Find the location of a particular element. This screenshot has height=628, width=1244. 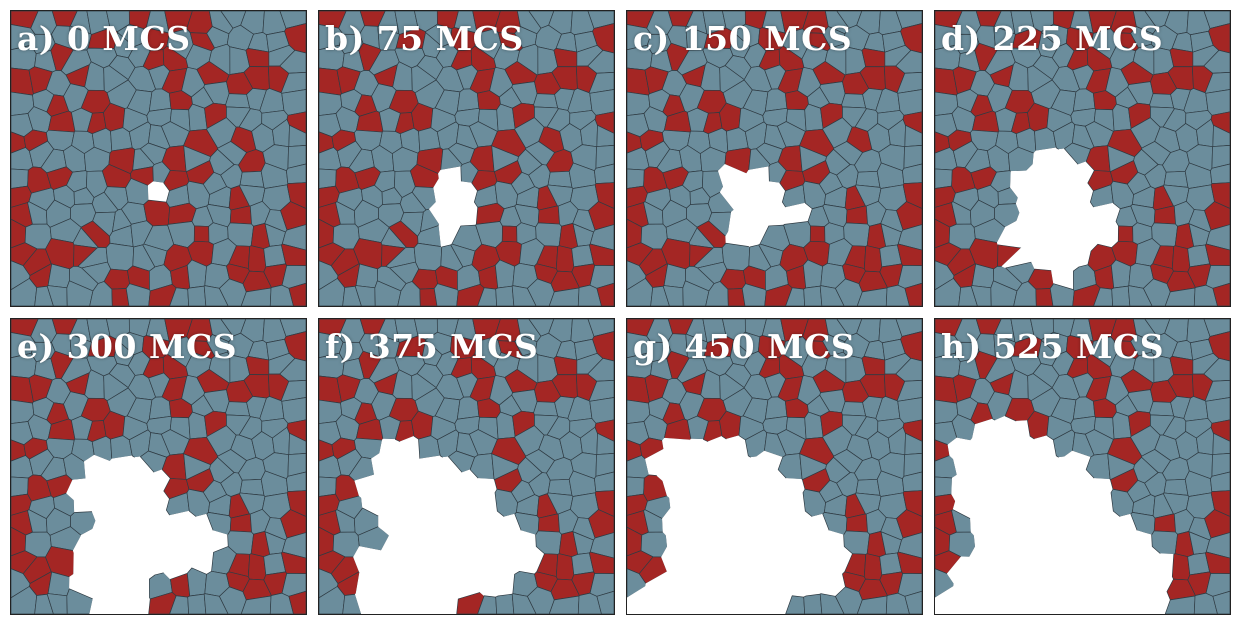

panel-a: a) 0 MCS is located at coordinates (158, 158).